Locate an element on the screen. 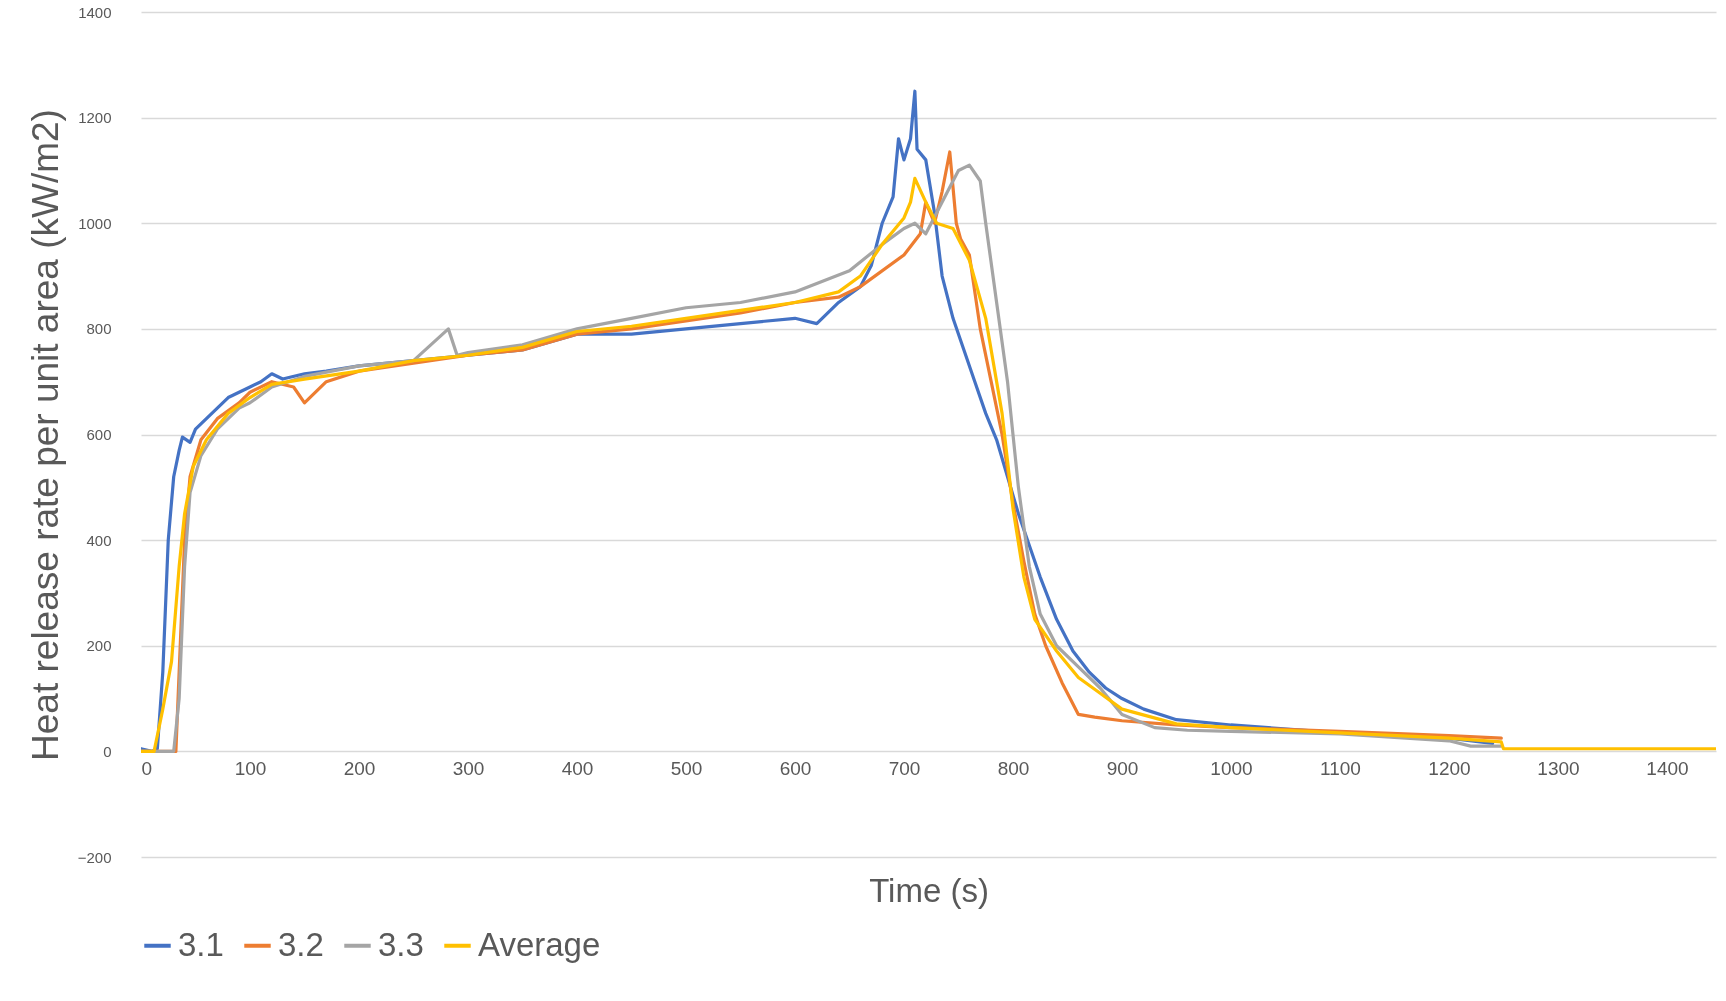  legend-label: Average is located at coordinates (539, 944).